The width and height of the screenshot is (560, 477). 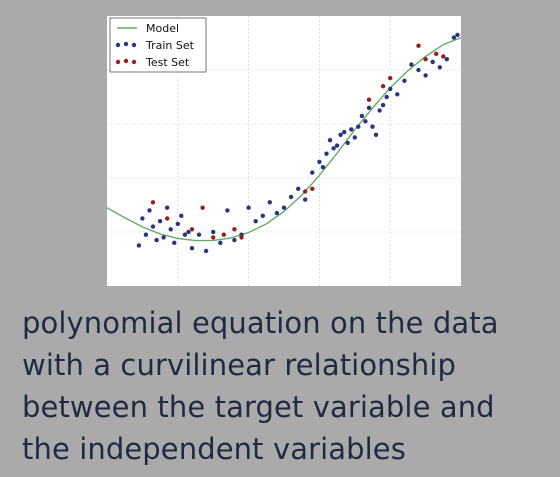 I want to click on legend-entry-train-set: Train Set, so click(x=155, y=45).